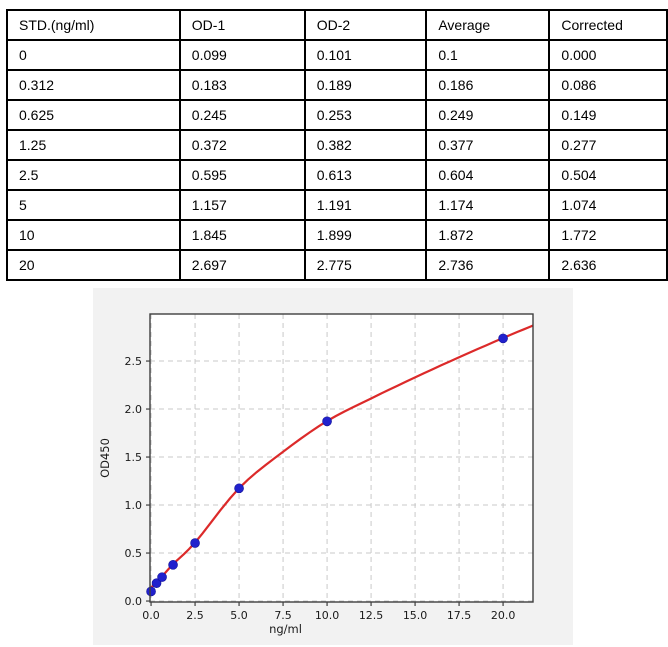 This screenshot has width=668, height=647. What do you see at coordinates (488, 235) in the screenshot?
I see `table-cell: 1.872` at bounding box center [488, 235].